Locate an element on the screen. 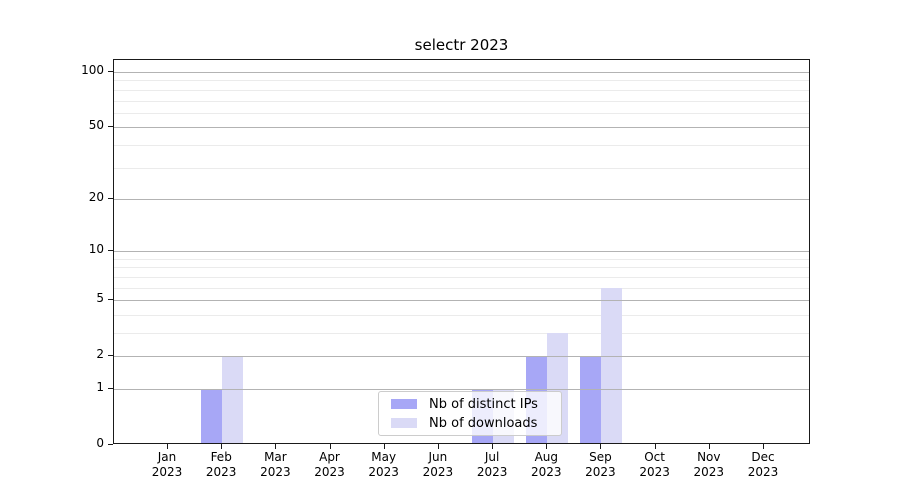 The height and width of the screenshot is (500, 900). x-tick-label-may: May 2023 is located at coordinates (384, 465).